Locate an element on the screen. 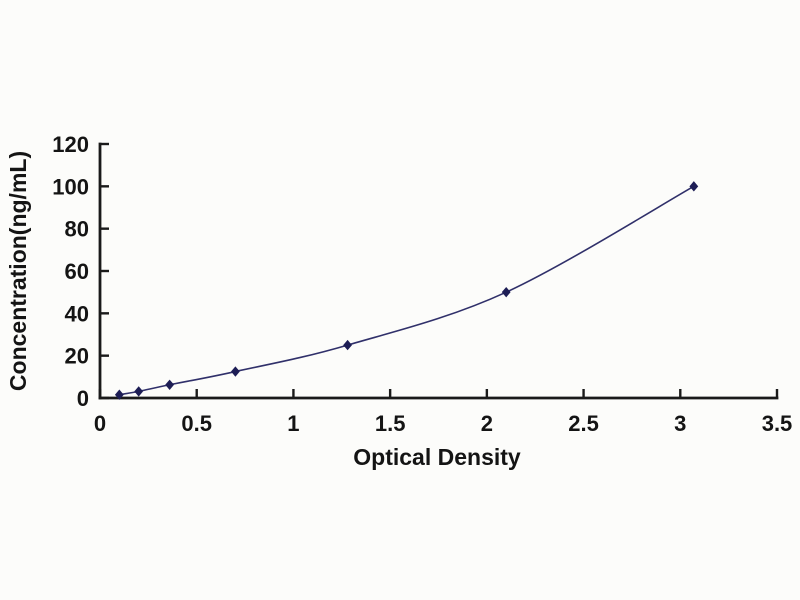  x-tick-label: 3.5 is located at coordinates (777, 423).